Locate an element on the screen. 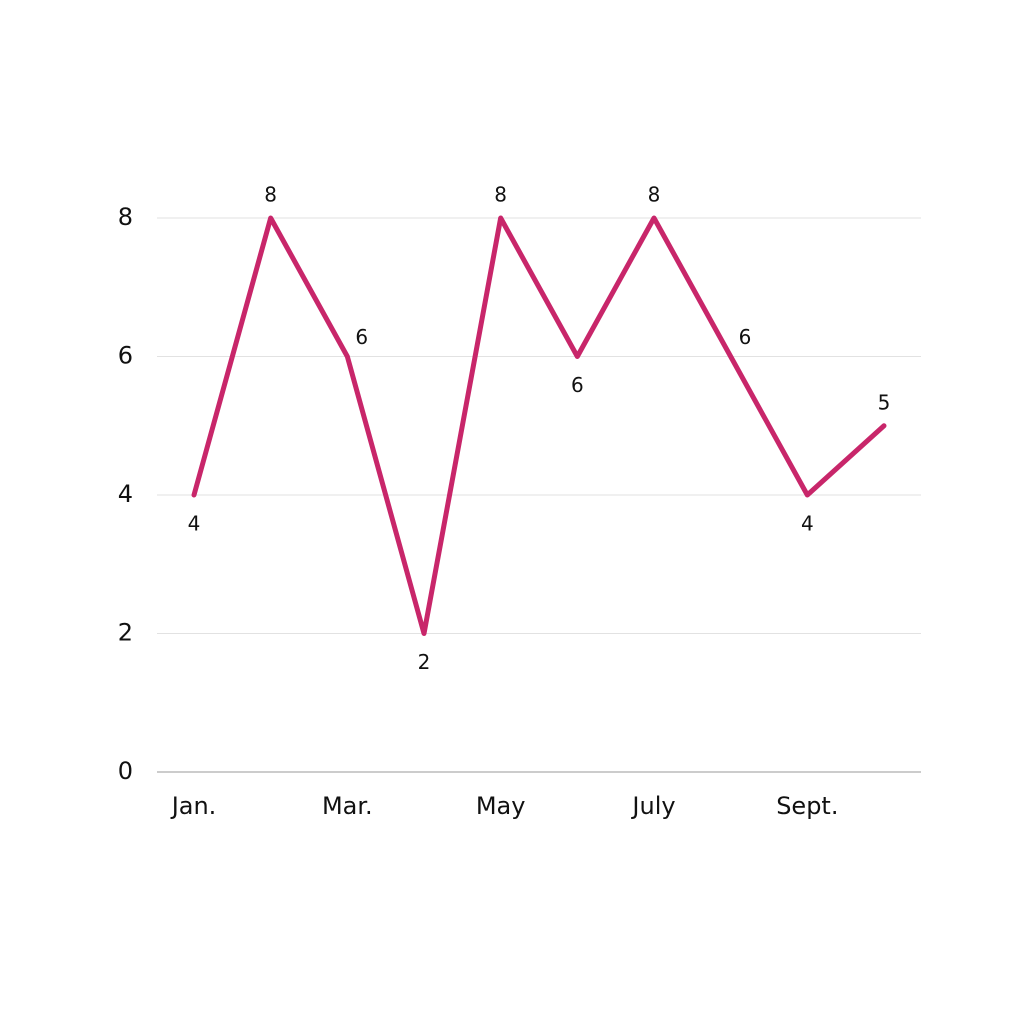  x-tick-label: Sept. is located at coordinates (807, 806).